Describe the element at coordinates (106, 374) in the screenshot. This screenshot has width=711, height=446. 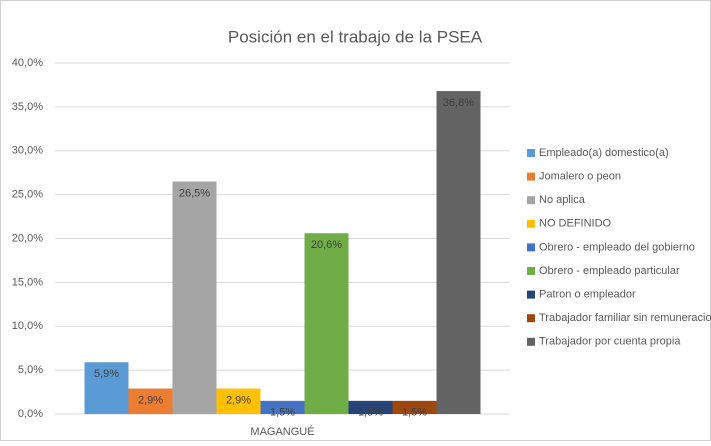
I see `value-label: 5,9%` at that location.